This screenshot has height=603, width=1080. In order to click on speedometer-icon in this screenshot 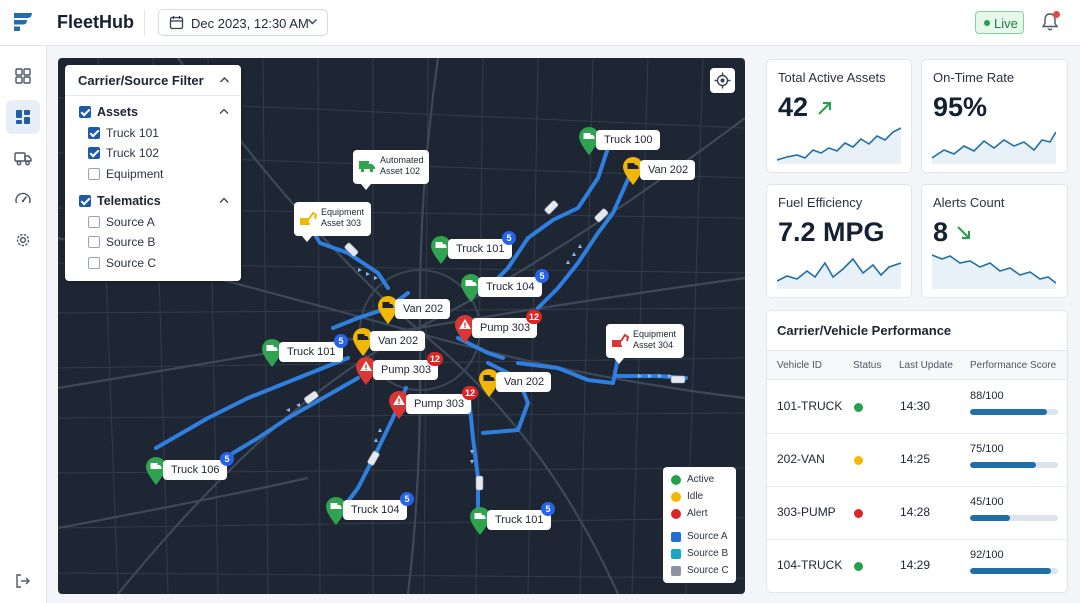, I will do `click(23, 198)`.